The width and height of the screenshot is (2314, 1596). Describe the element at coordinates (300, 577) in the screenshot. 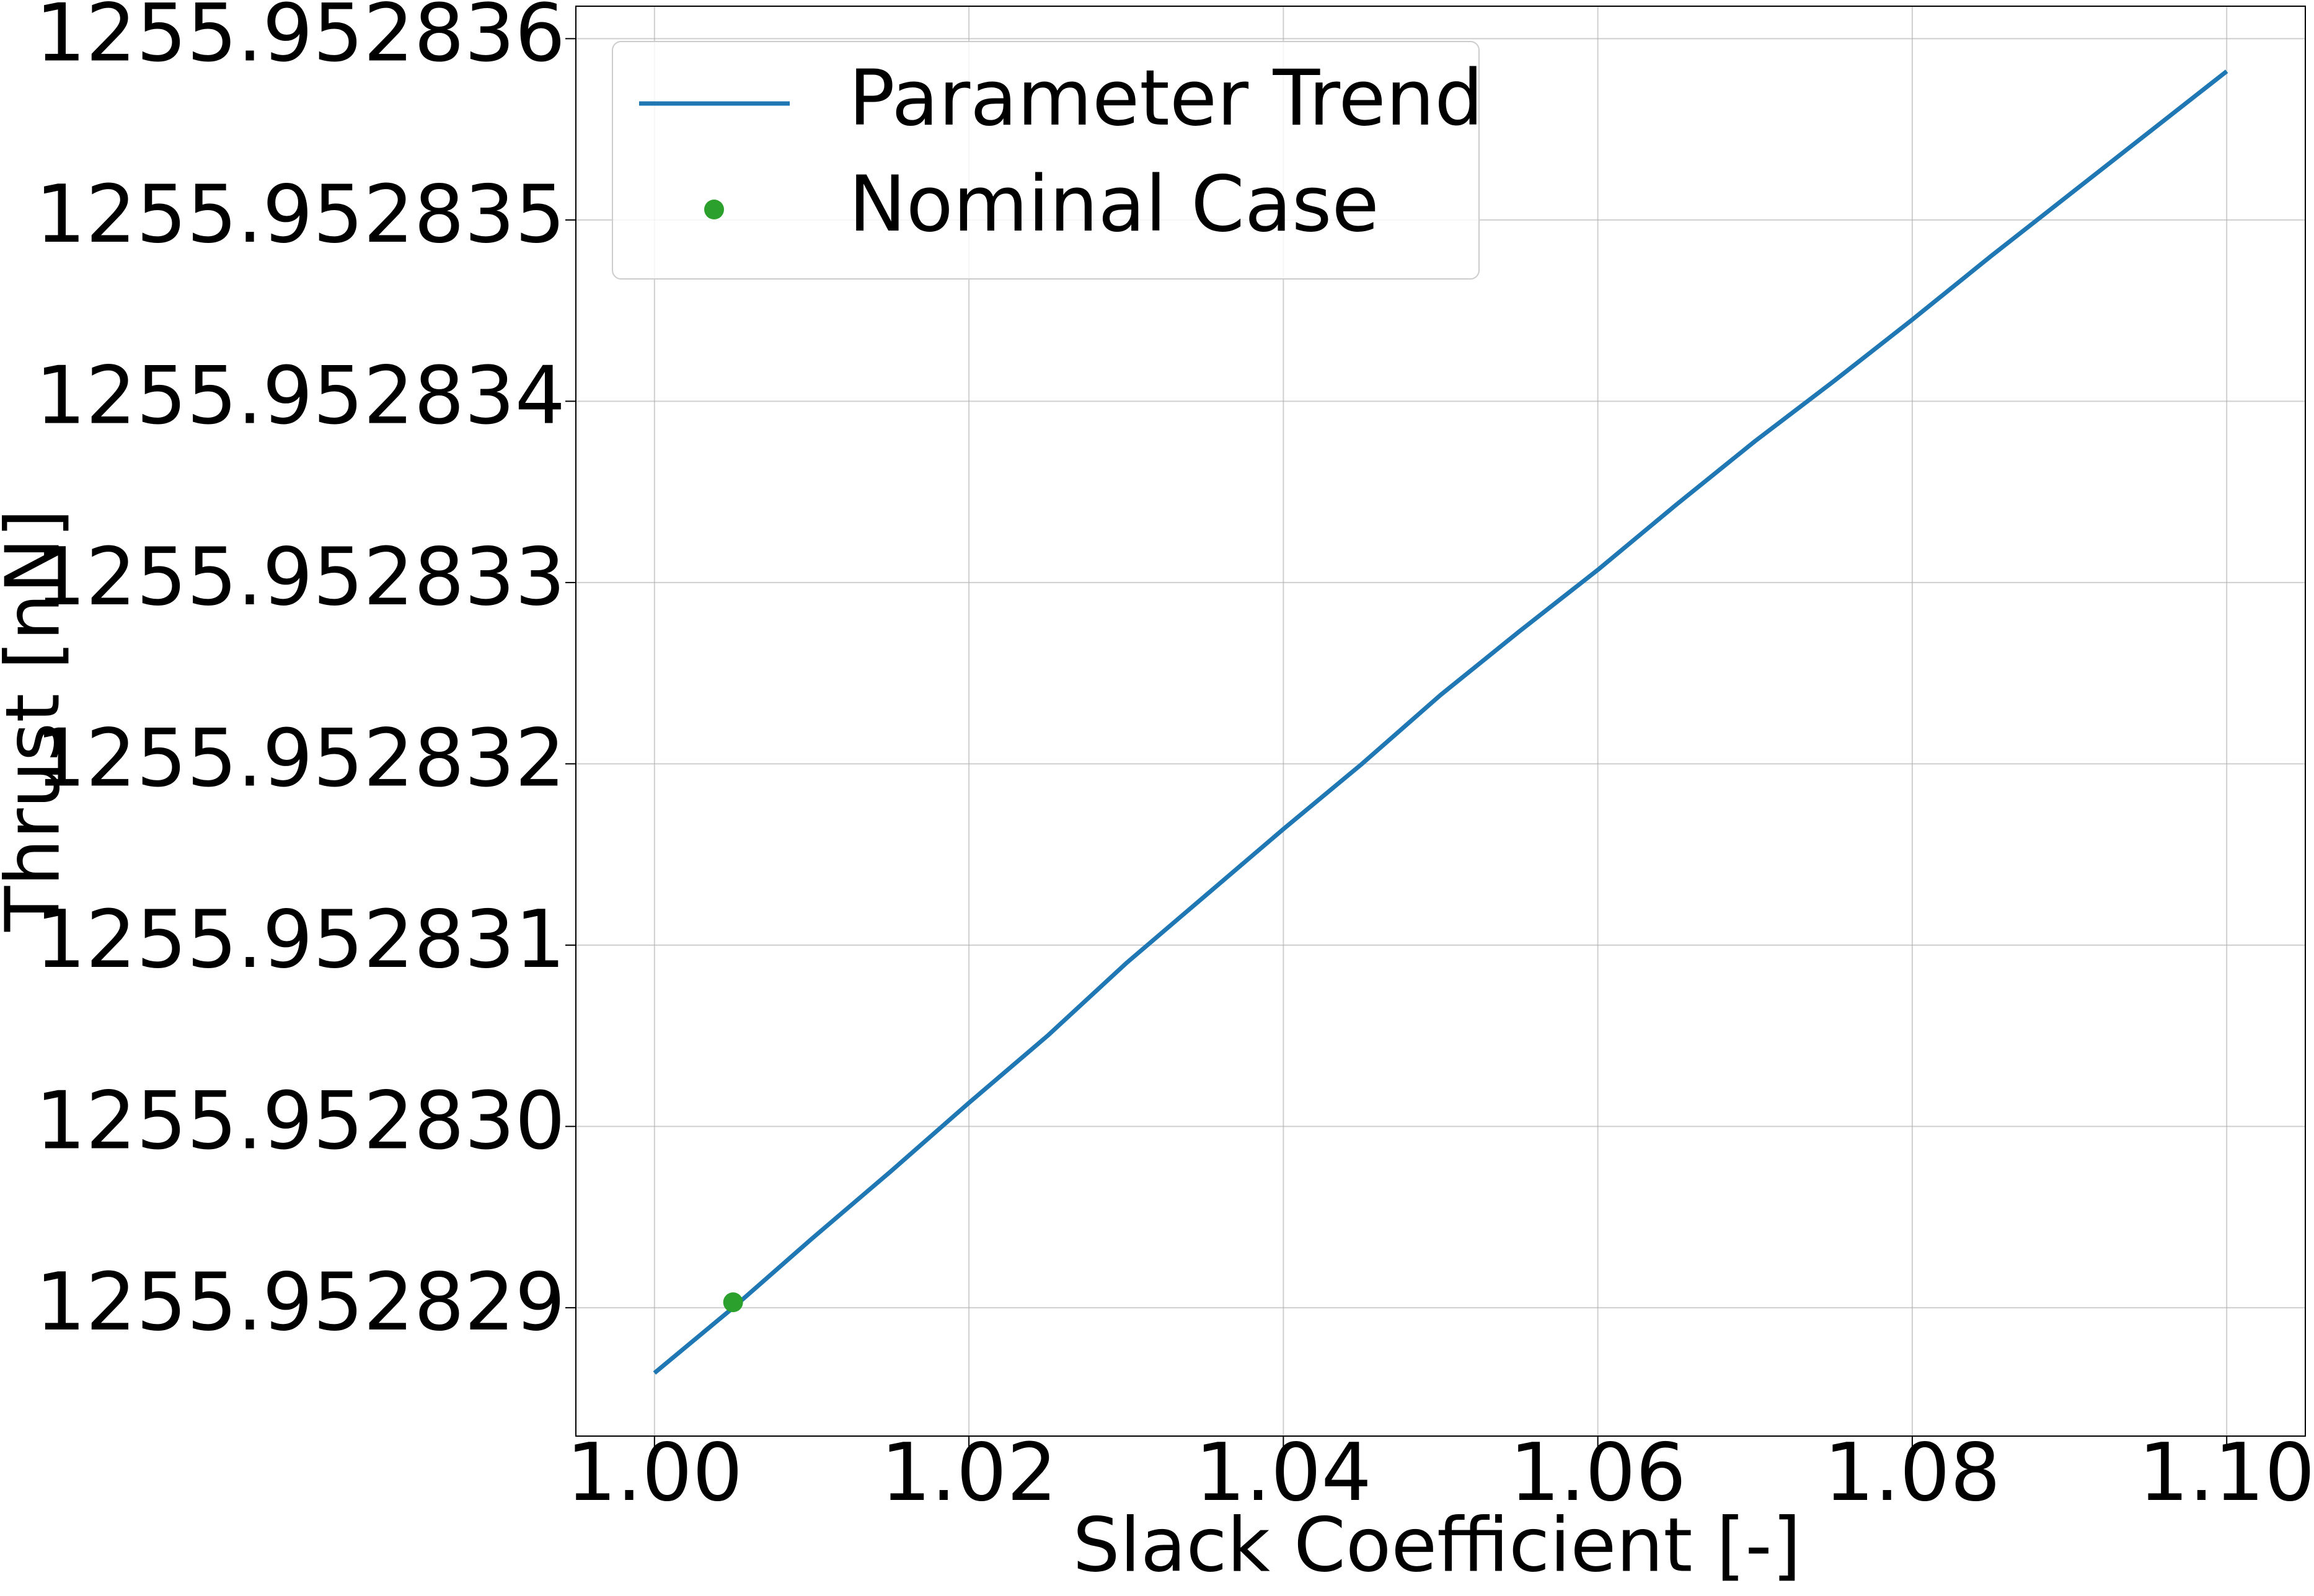

I see `y-tick-label: 1255.952833` at that location.